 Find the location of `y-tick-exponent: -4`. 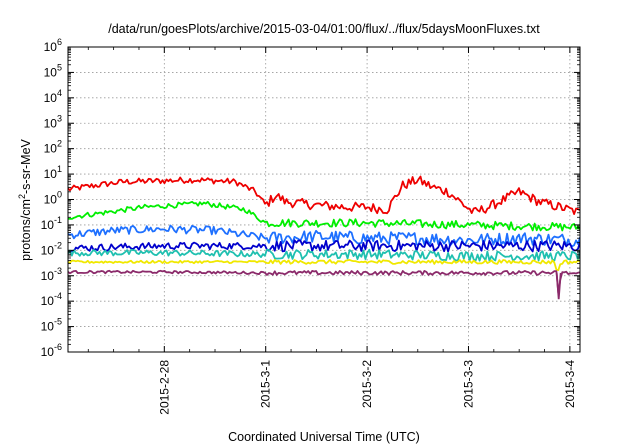

y-tick-exponent: -4 is located at coordinates (58, 296).